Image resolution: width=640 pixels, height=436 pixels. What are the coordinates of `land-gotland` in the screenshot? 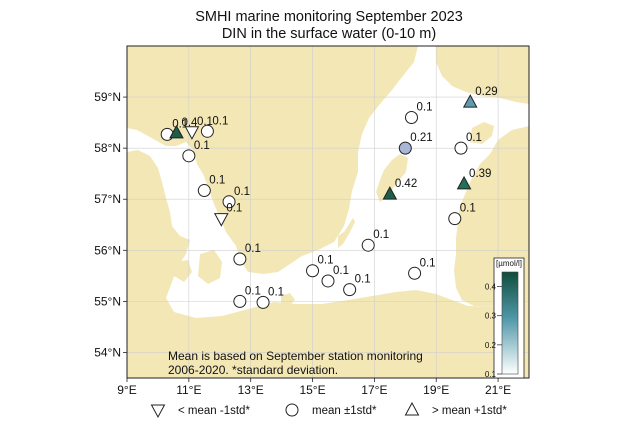 It's located at (392, 178).